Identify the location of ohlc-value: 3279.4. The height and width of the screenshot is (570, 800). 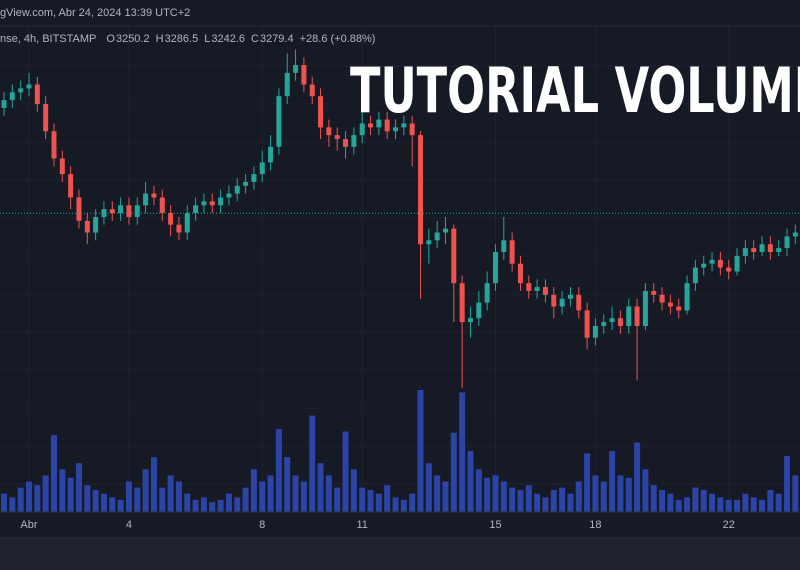
(277, 39).